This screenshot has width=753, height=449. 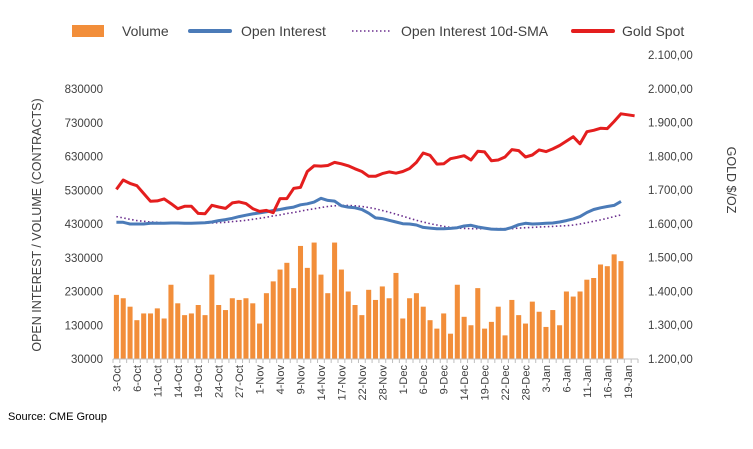 What do you see at coordinates (670, 157) in the screenshot?
I see `y-right-tick-label: 1.800,00` at bounding box center [670, 157].